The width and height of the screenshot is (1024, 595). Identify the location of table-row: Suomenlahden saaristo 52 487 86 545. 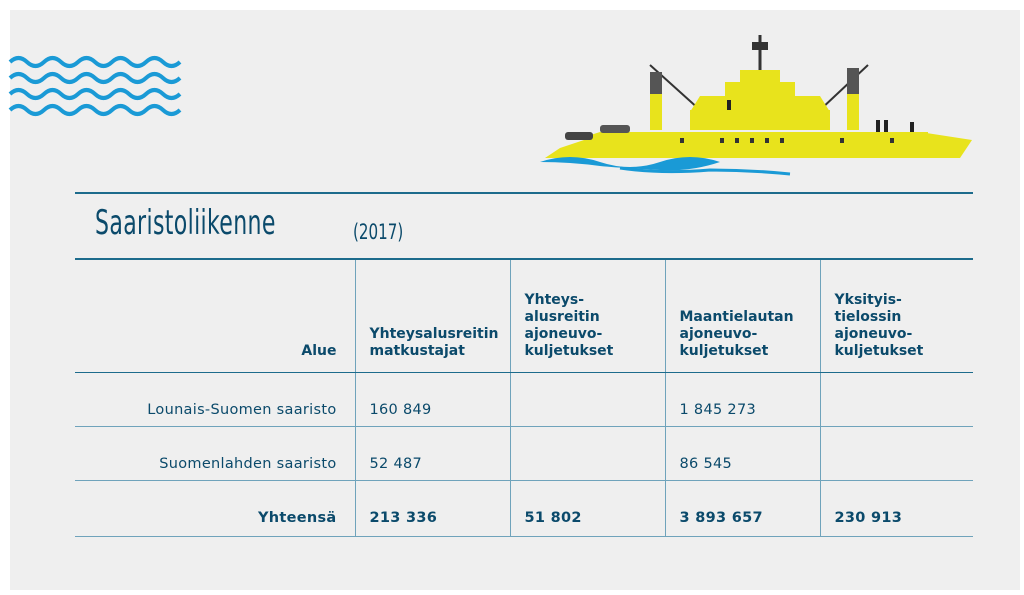
(524, 453).